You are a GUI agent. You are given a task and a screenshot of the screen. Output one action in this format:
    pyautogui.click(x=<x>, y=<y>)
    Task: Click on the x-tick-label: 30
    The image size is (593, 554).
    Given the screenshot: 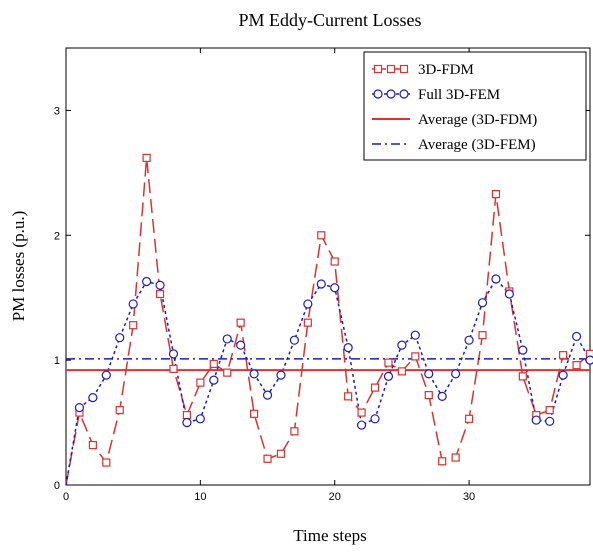 What is the action you would take?
    pyautogui.click(x=469, y=497)
    